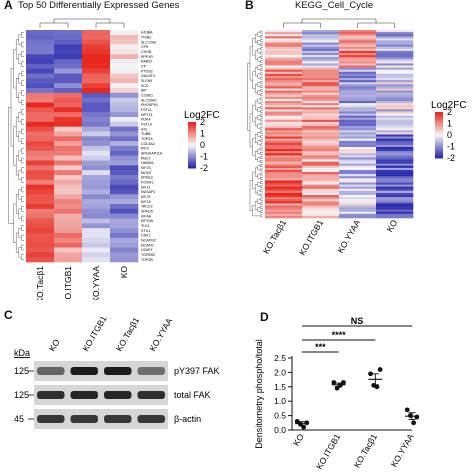 This screenshot has width=474, height=474. What do you see at coordinates (202, 115) in the screenshot?
I see `panel-a-legend-title: Log2FC` at bounding box center [202, 115].